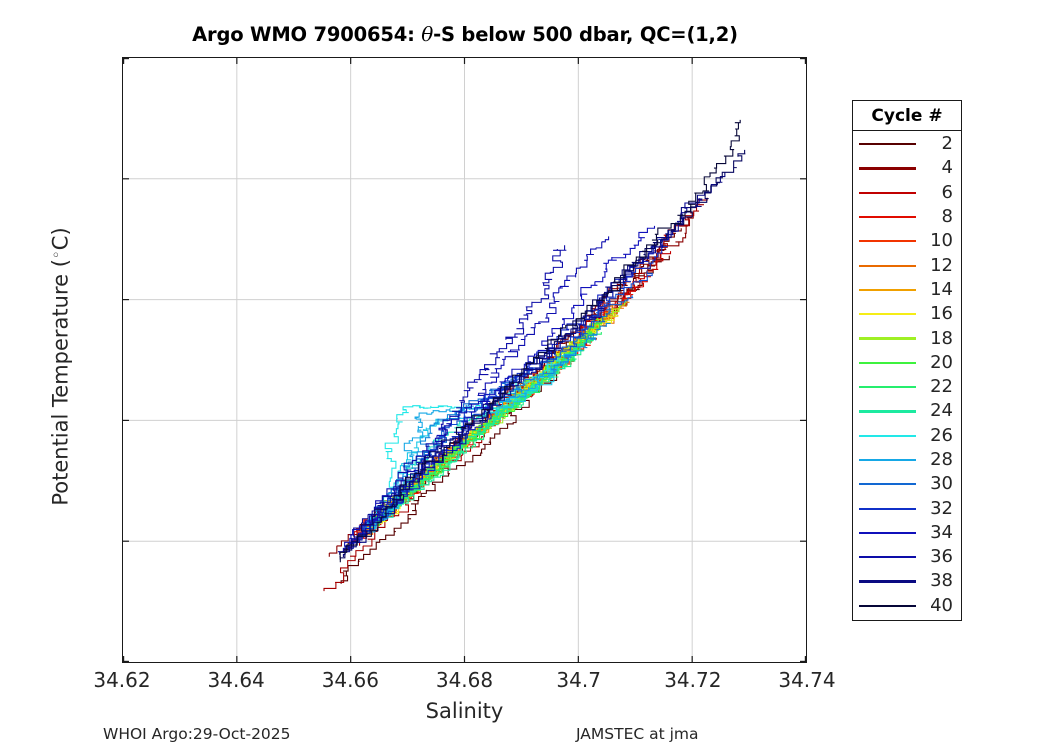  Describe the element at coordinates (941, 411) in the screenshot. I see `legend-item-label: 24` at that location.